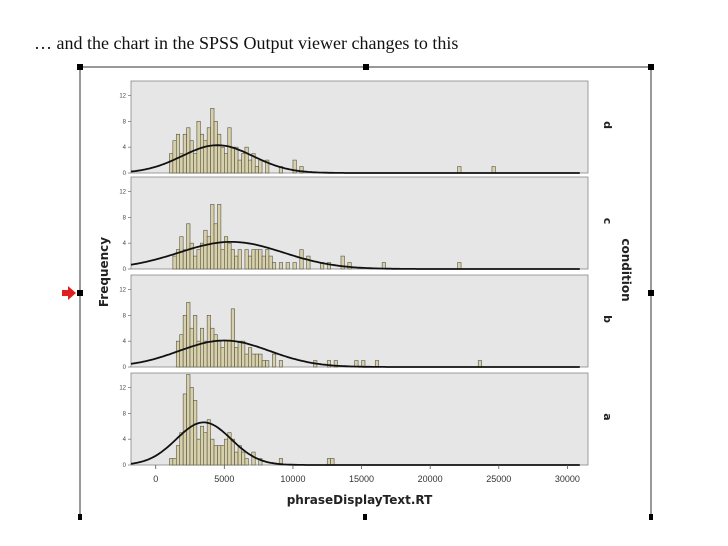 This screenshot has width=728, height=546. I want to click on x-tick-label: 0, so click(155, 479).